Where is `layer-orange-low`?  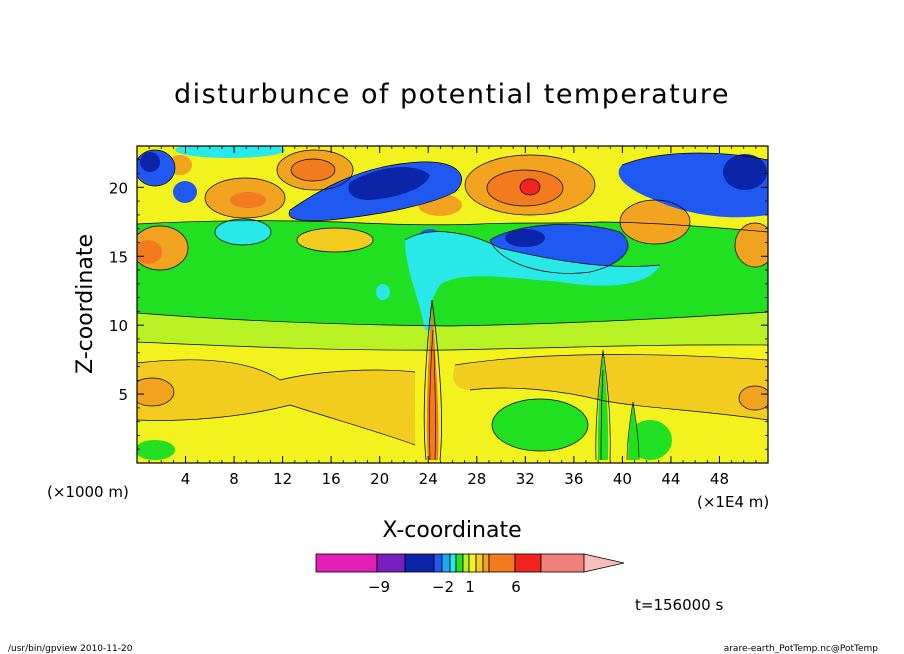
layer-orange-low is located at coordinates (276, 402).